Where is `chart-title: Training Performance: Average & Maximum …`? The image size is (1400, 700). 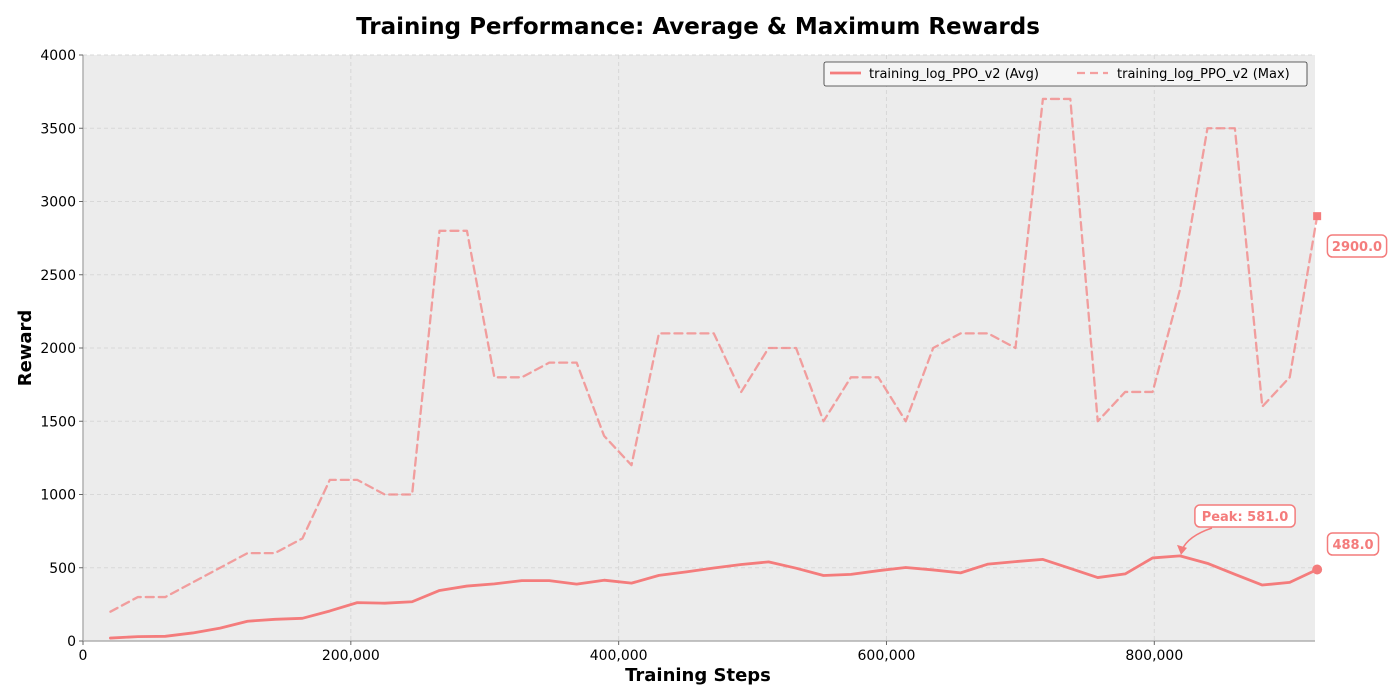
chart-title: Training Performance: Average & Maximum … is located at coordinates (698, 27).